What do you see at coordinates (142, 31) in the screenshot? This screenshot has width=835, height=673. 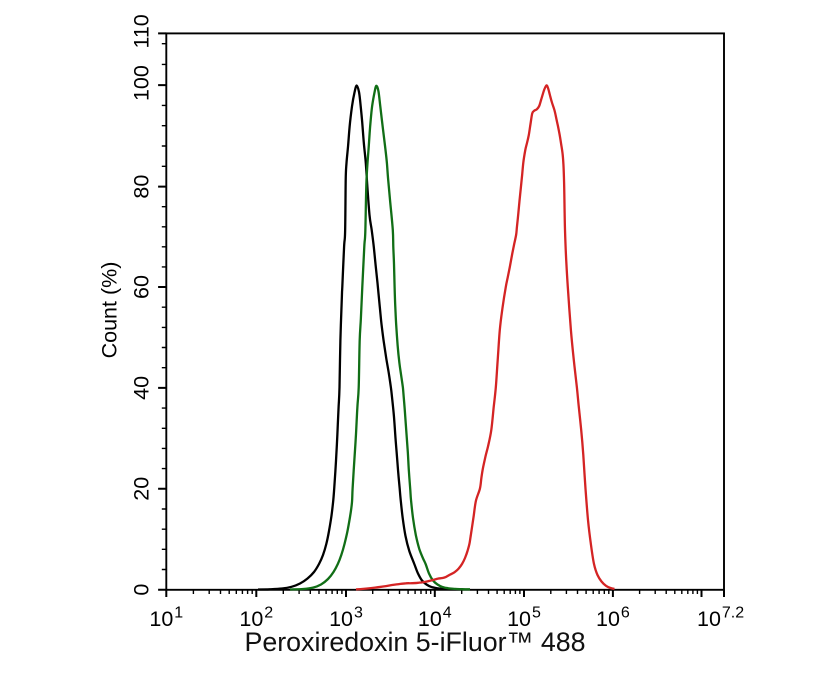 I see `svg-text: 110` at bounding box center [142, 31].